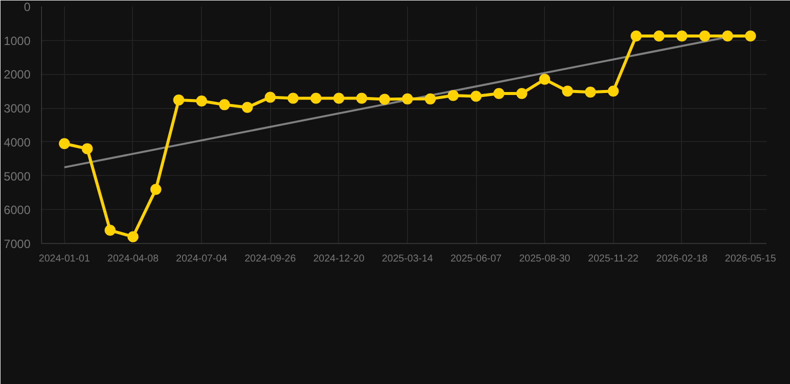 This screenshot has height=384, width=790. What do you see at coordinates (750, 259) in the screenshot?
I see `x-tick-label: 2026-05-15` at bounding box center [750, 259].